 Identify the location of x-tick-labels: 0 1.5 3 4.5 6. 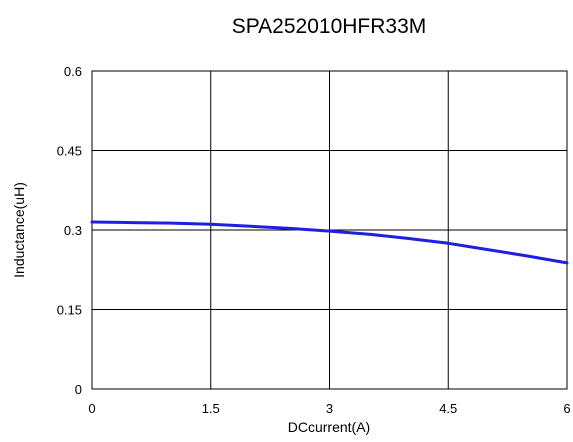
(329, 408).